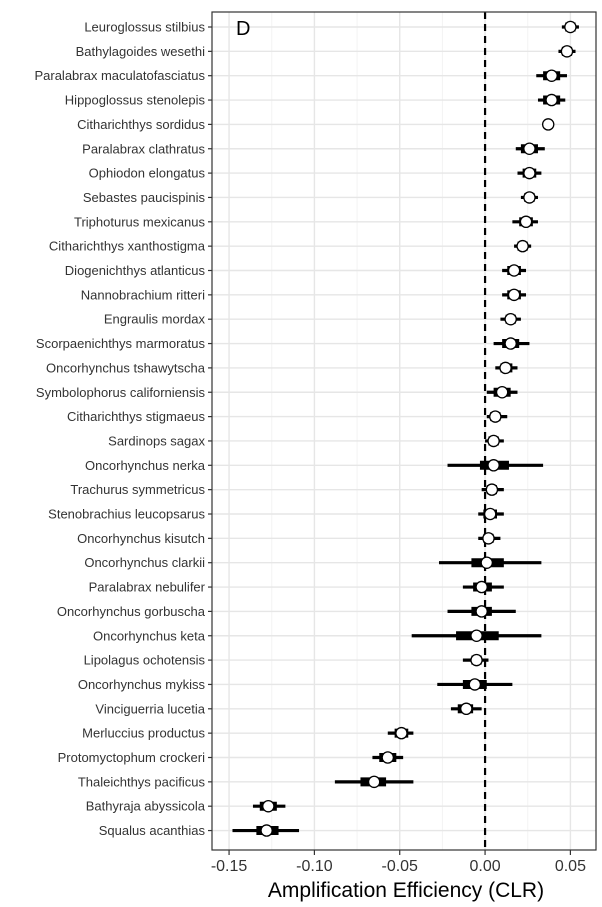  Describe the element at coordinates (141, 538) in the screenshot. I see `y-tick-label: Oncorhynchus kisutch` at that location.